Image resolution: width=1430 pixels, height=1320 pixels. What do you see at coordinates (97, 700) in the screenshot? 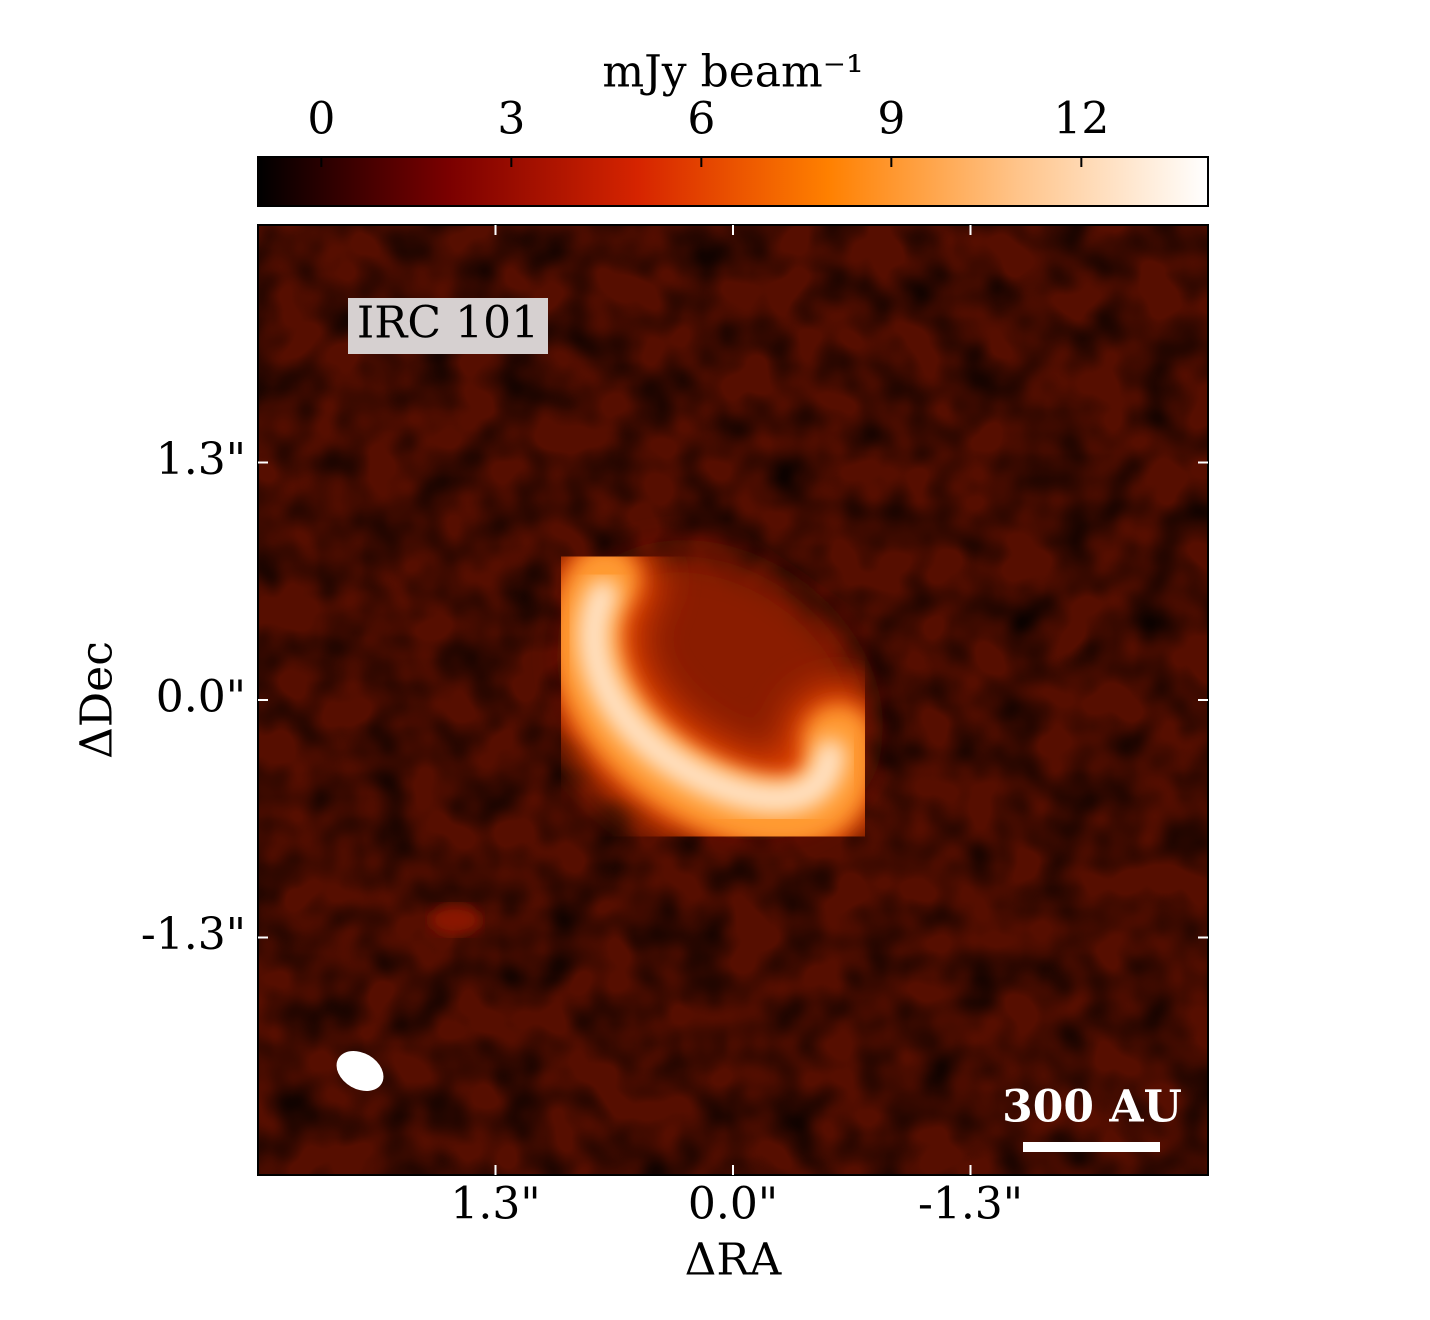
I see `y-axis-label: ΔDec` at bounding box center [97, 700].